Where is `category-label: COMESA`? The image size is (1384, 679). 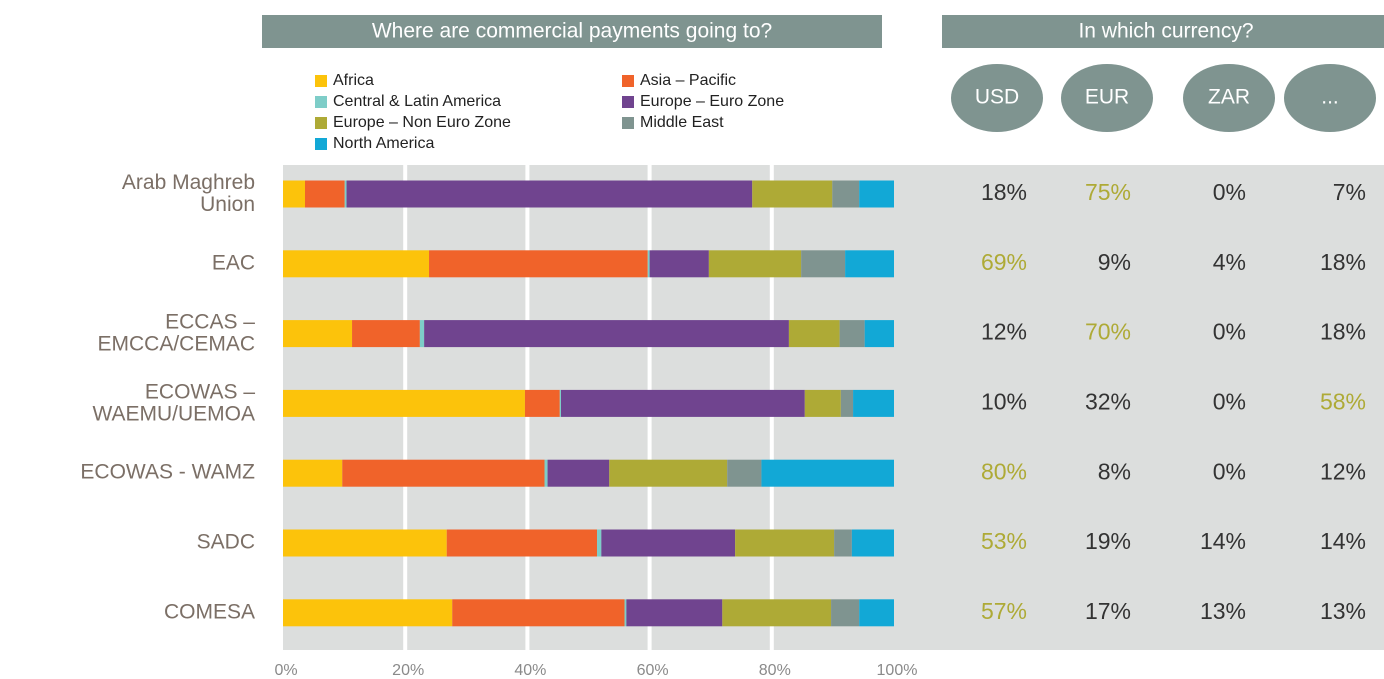 category-label: COMESA is located at coordinates (209, 611).